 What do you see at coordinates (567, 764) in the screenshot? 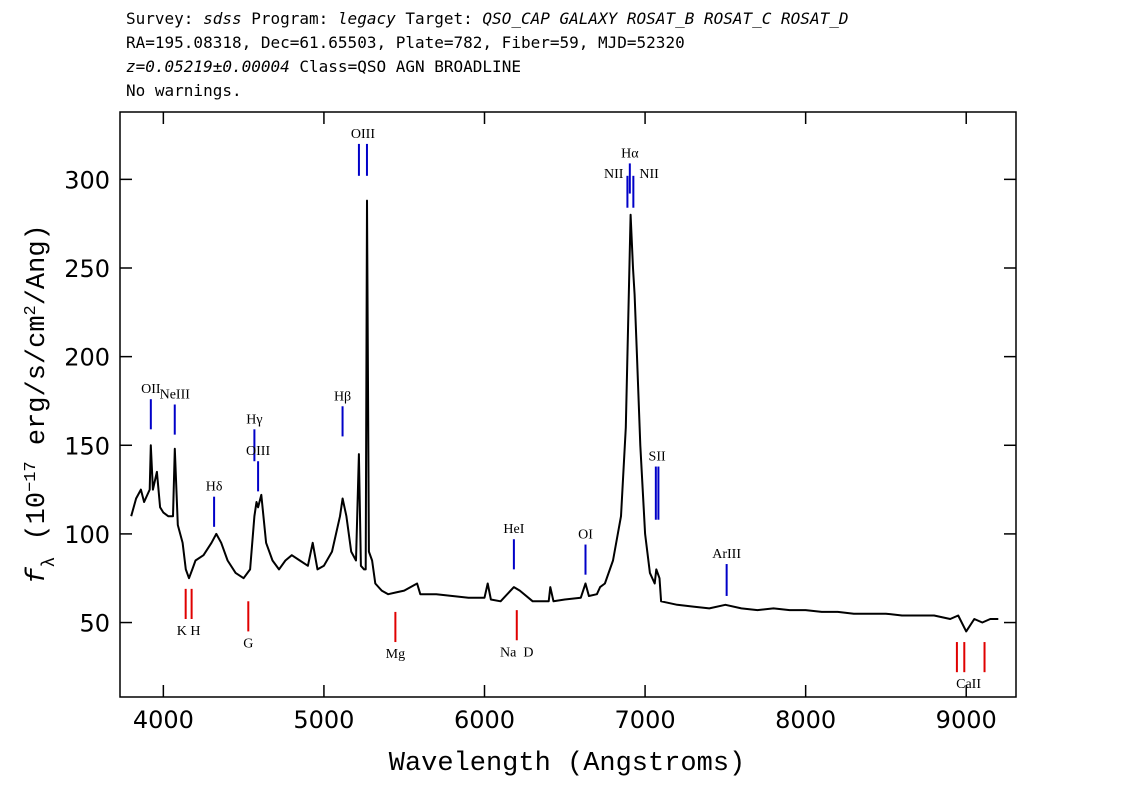
I see `x-axis-label: Wavelength (Angstroms)` at bounding box center [567, 764].